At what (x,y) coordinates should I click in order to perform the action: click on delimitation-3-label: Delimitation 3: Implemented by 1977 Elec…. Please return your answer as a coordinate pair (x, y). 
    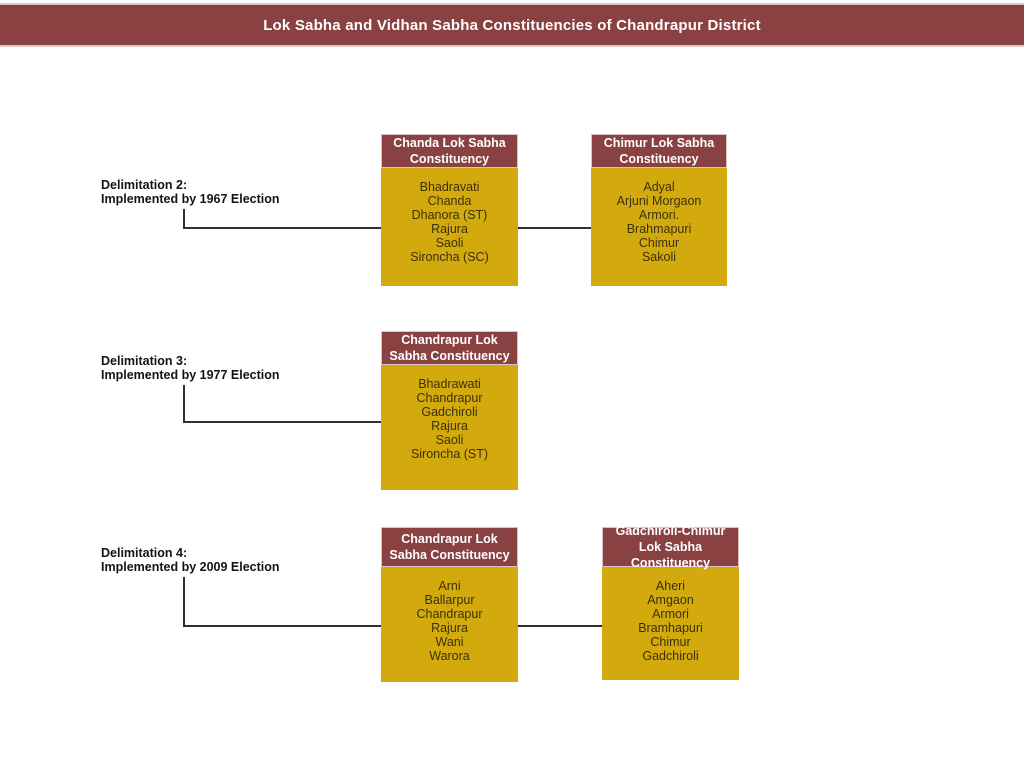
    Looking at the image, I should click on (216, 368).